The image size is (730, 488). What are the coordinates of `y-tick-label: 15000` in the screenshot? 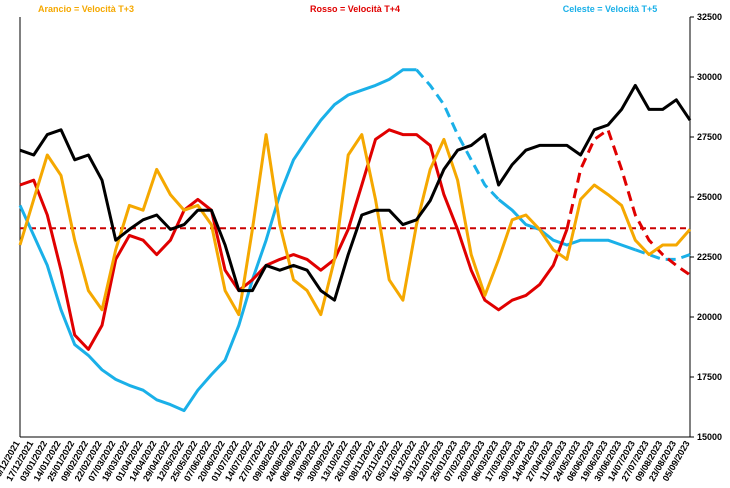 It's located at (709, 437).